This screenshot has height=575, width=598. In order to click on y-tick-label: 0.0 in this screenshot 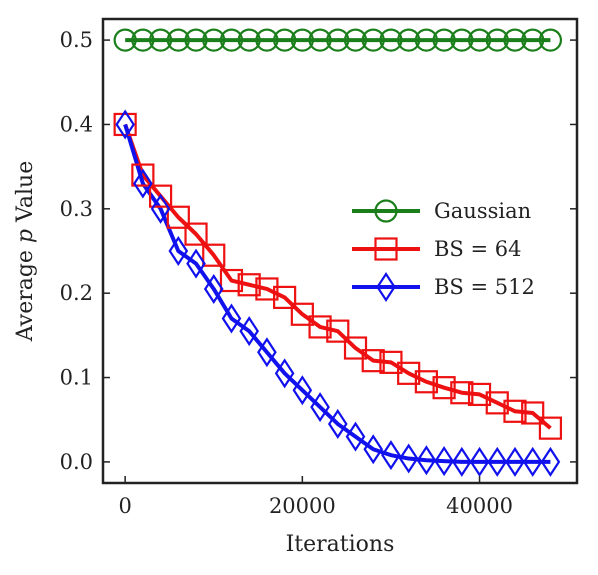, I will do `click(76, 462)`.